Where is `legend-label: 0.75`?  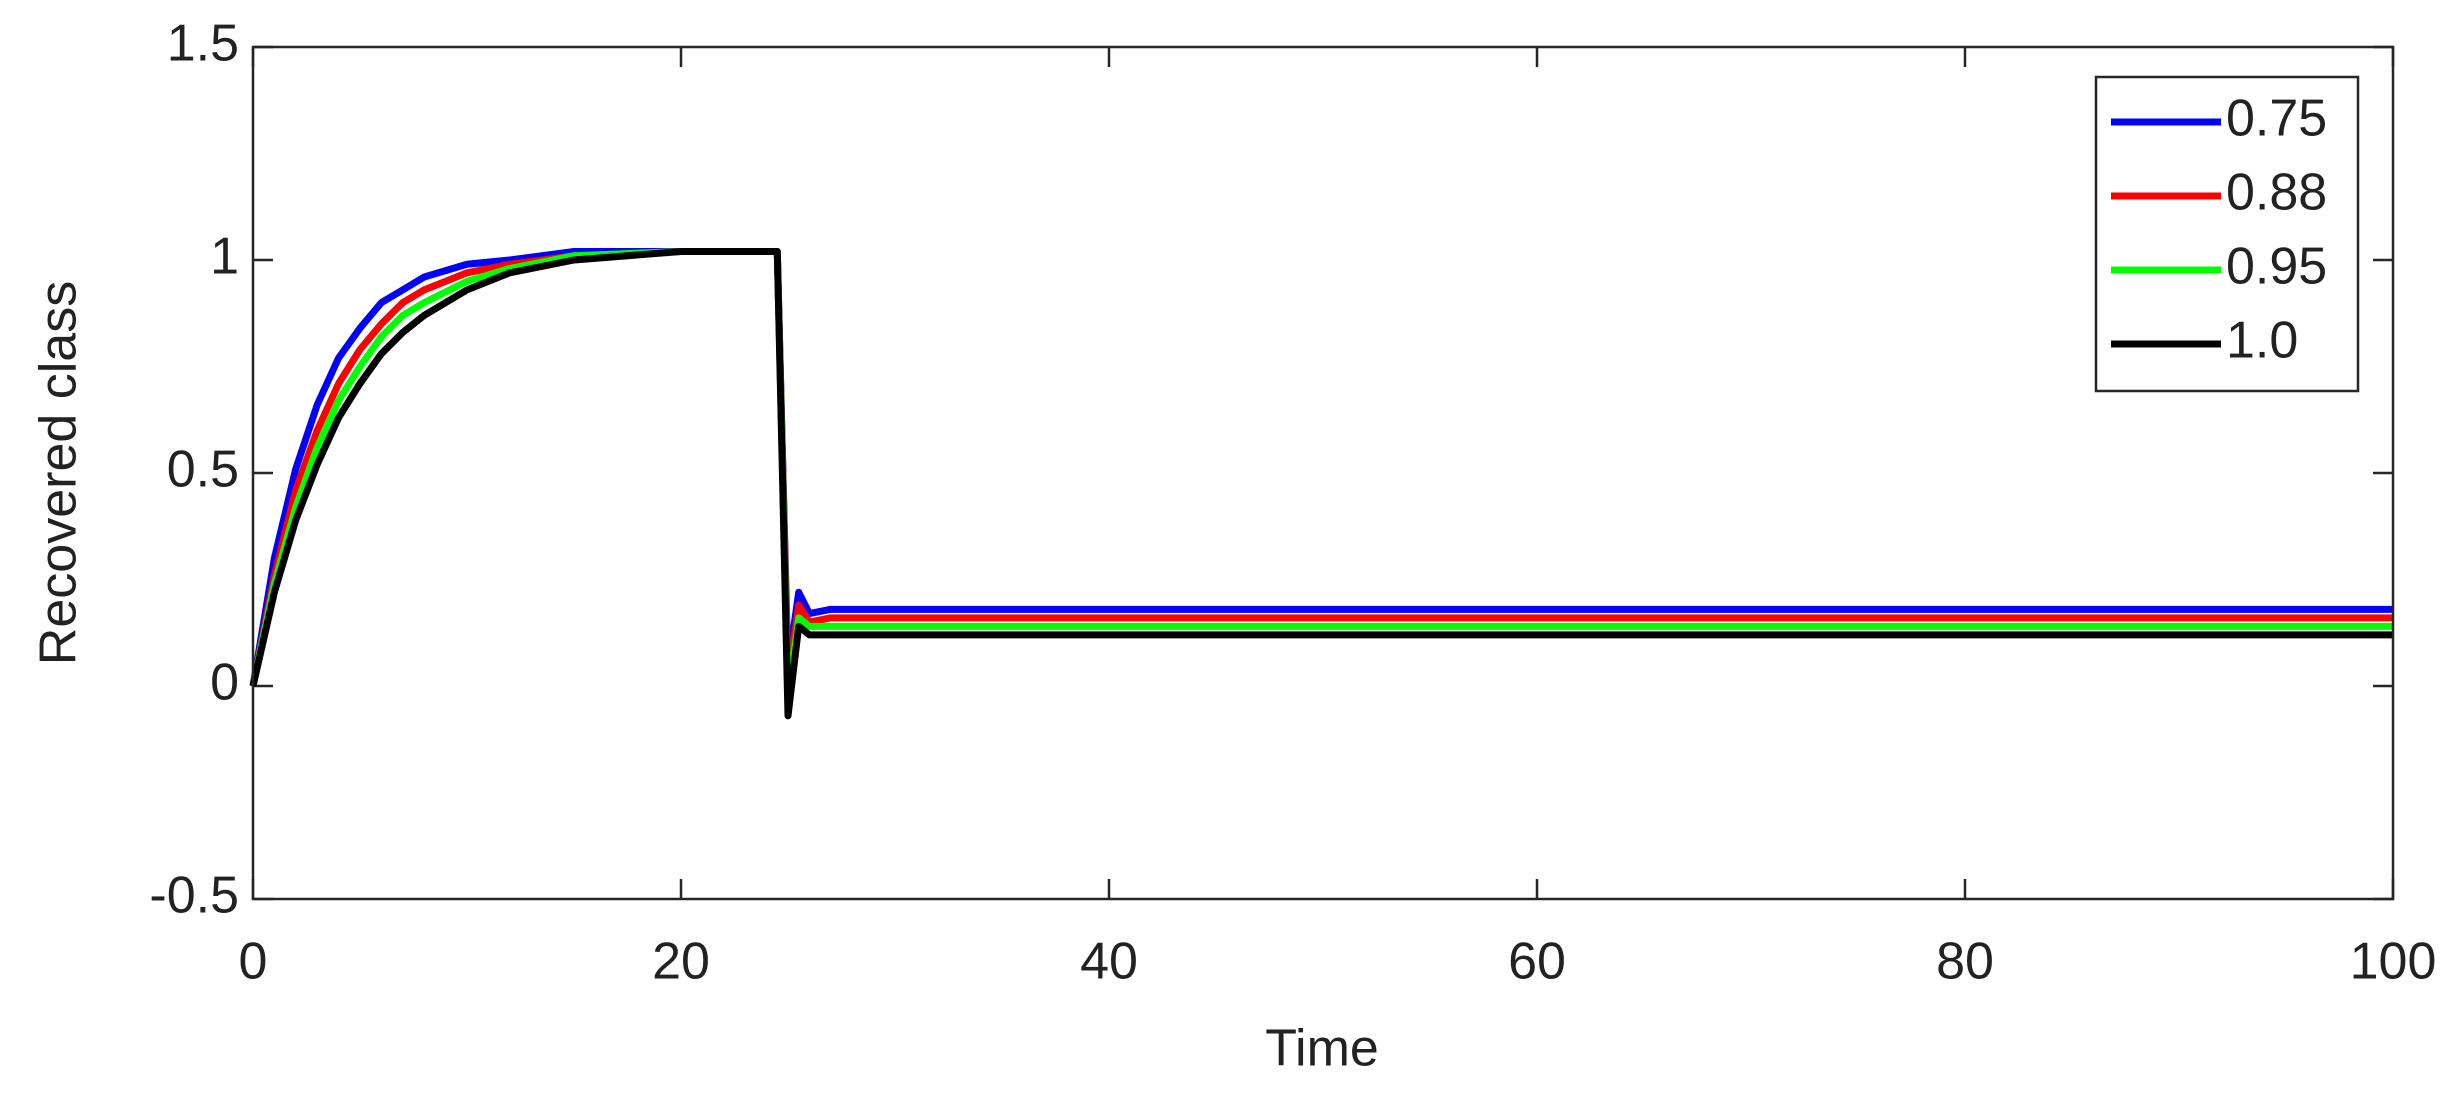
legend-label: 0.75 is located at coordinates (2276, 119).